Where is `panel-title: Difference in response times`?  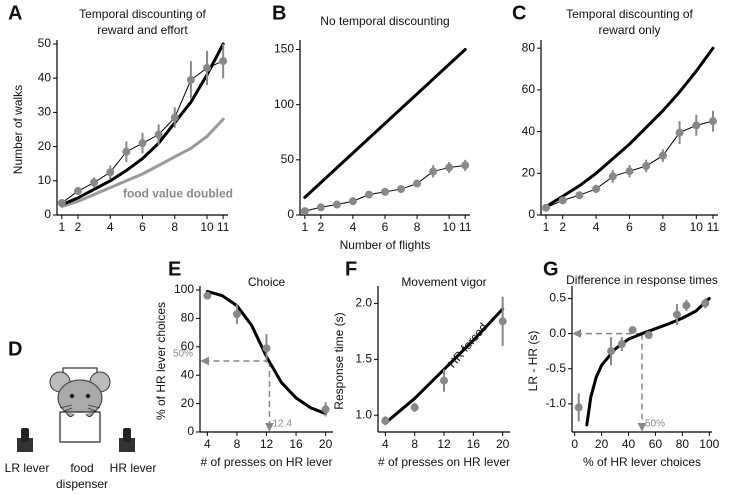 panel-title: Difference in response times is located at coordinates (642, 280).